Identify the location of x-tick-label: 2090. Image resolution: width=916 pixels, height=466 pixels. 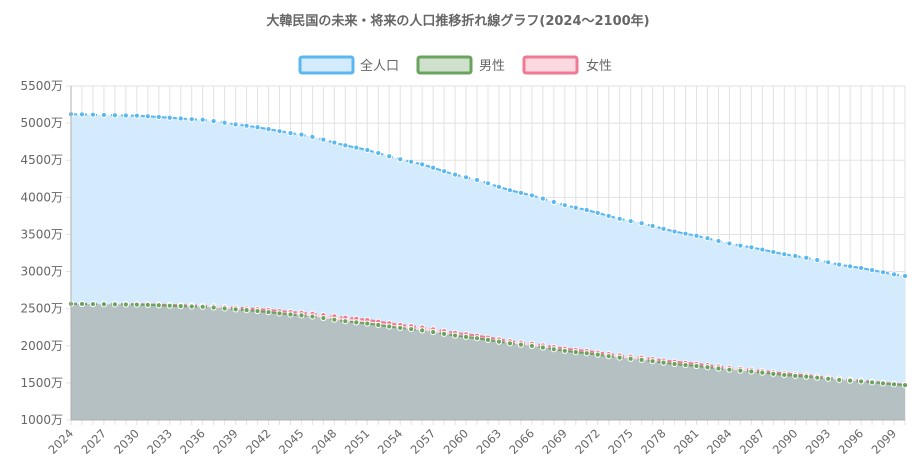
(785, 441).